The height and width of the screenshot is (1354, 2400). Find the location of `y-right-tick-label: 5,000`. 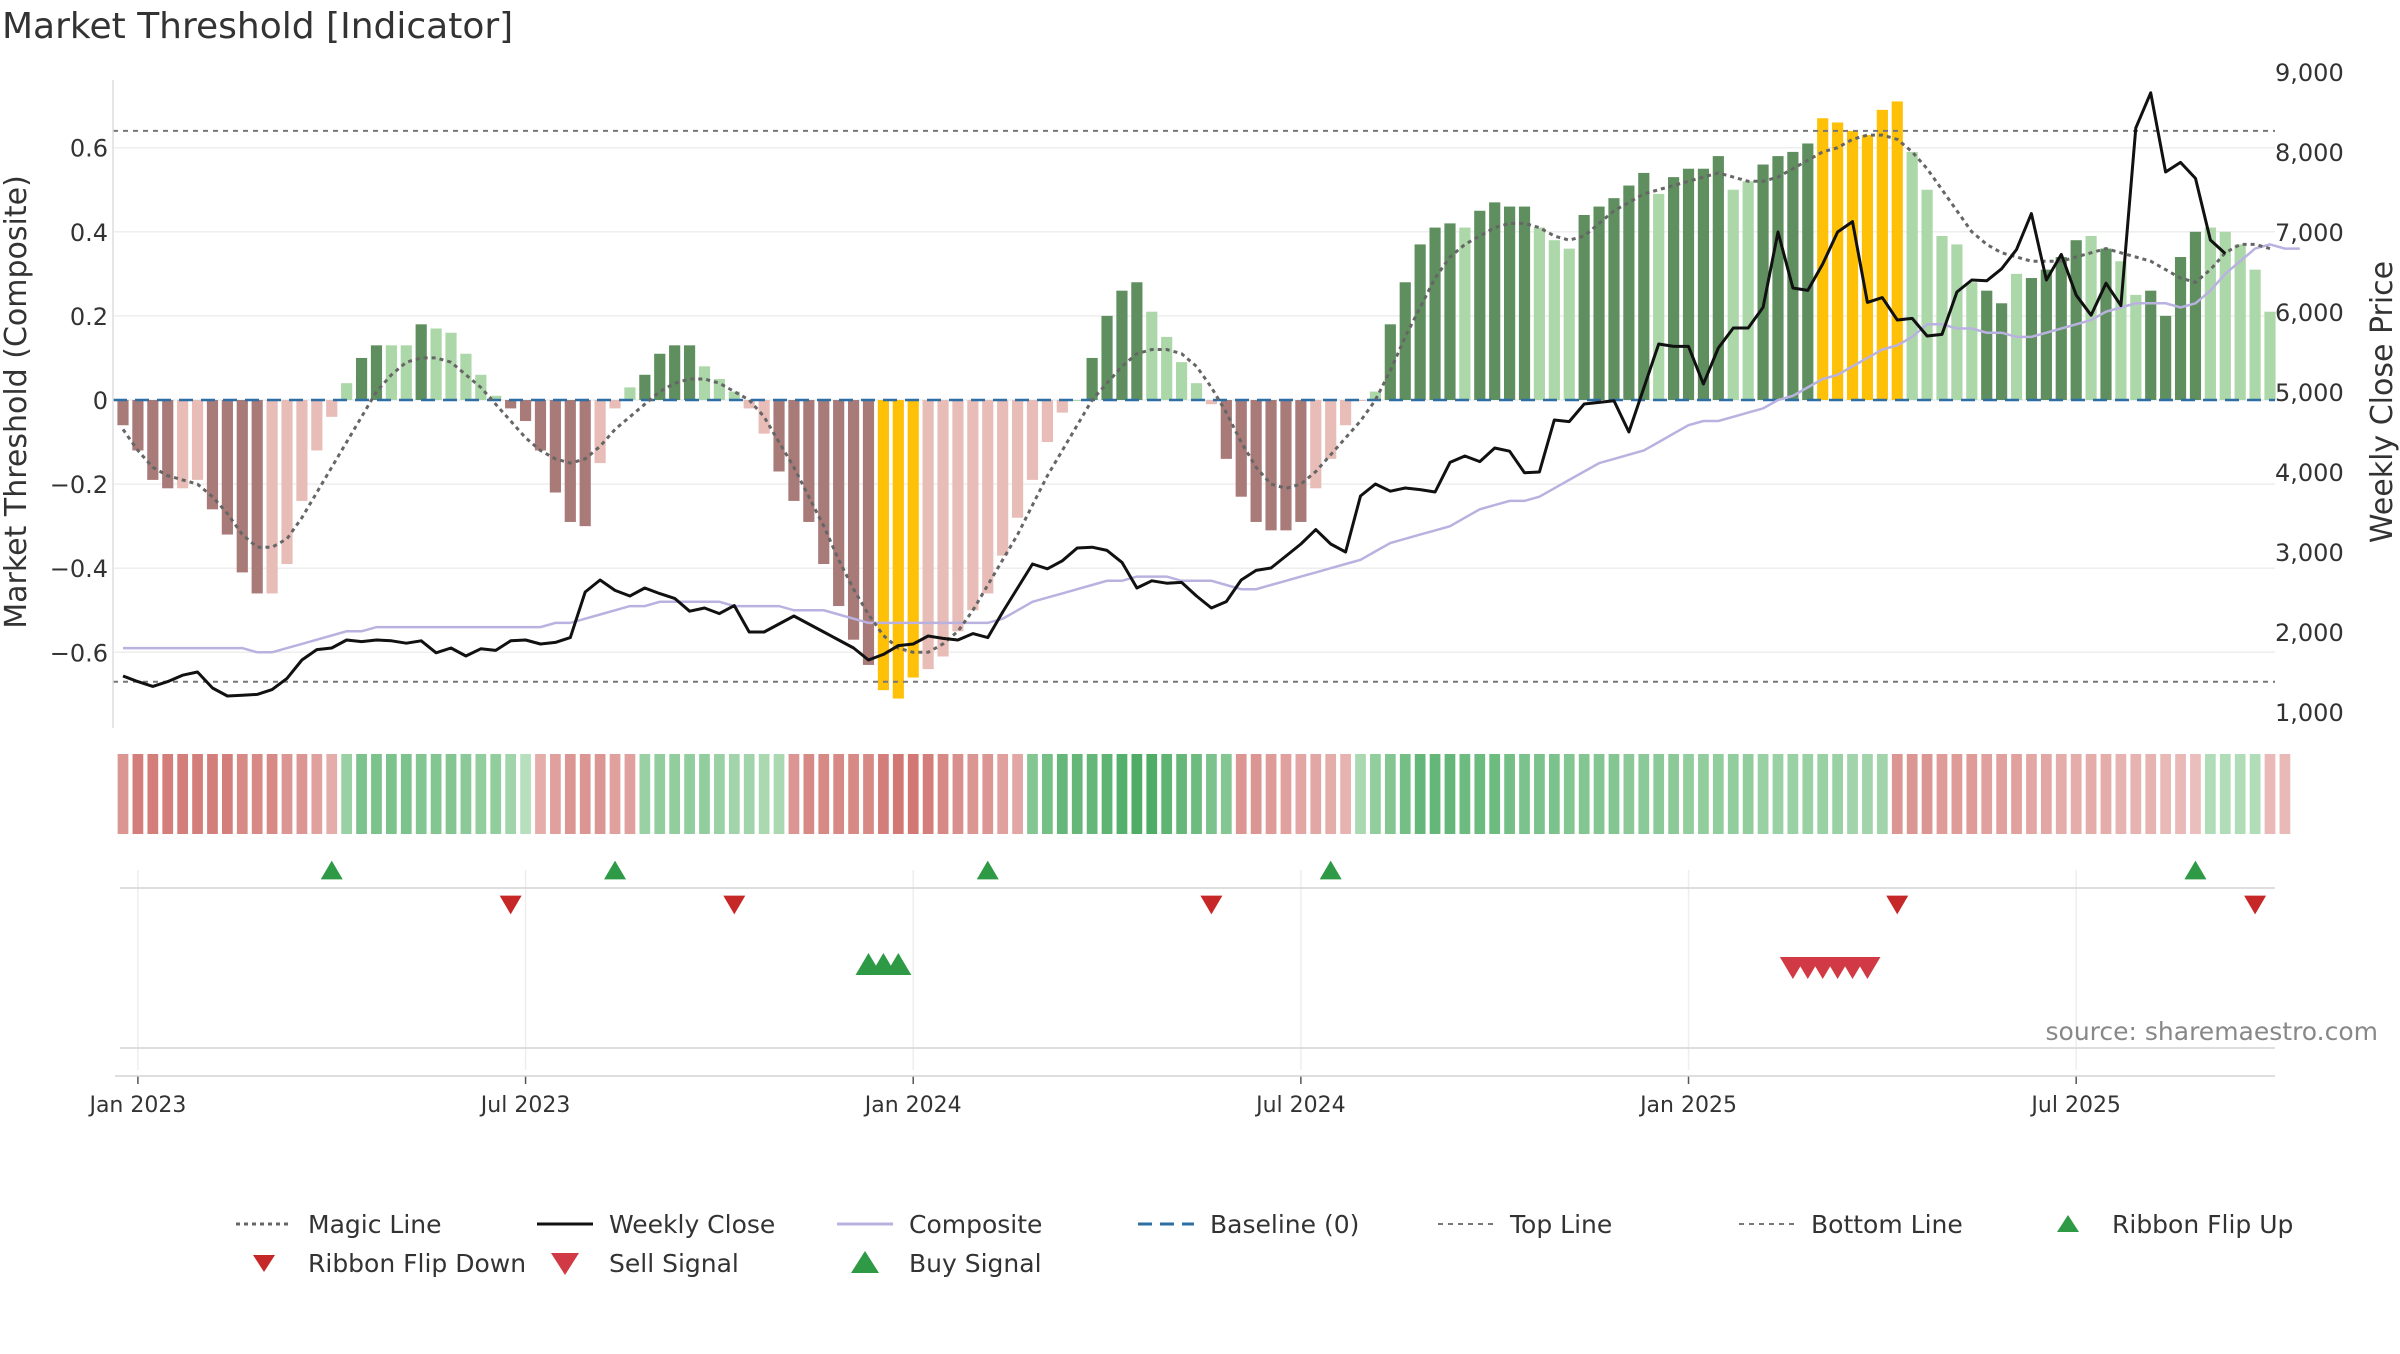

y-right-tick-label: 5,000 is located at coordinates (2309, 393).